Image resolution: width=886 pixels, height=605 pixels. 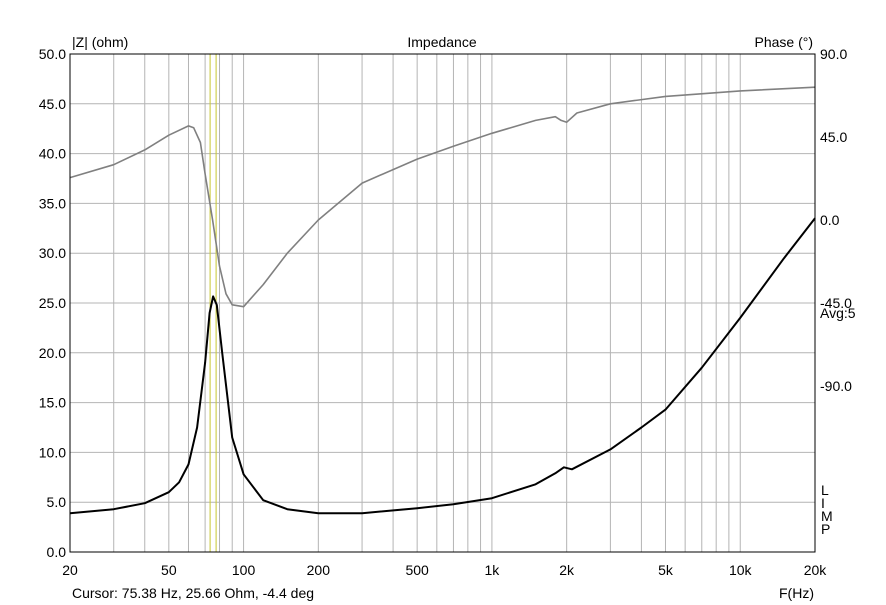 I want to click on x-axis-label: F(Hz), so click(x=796, y=593).